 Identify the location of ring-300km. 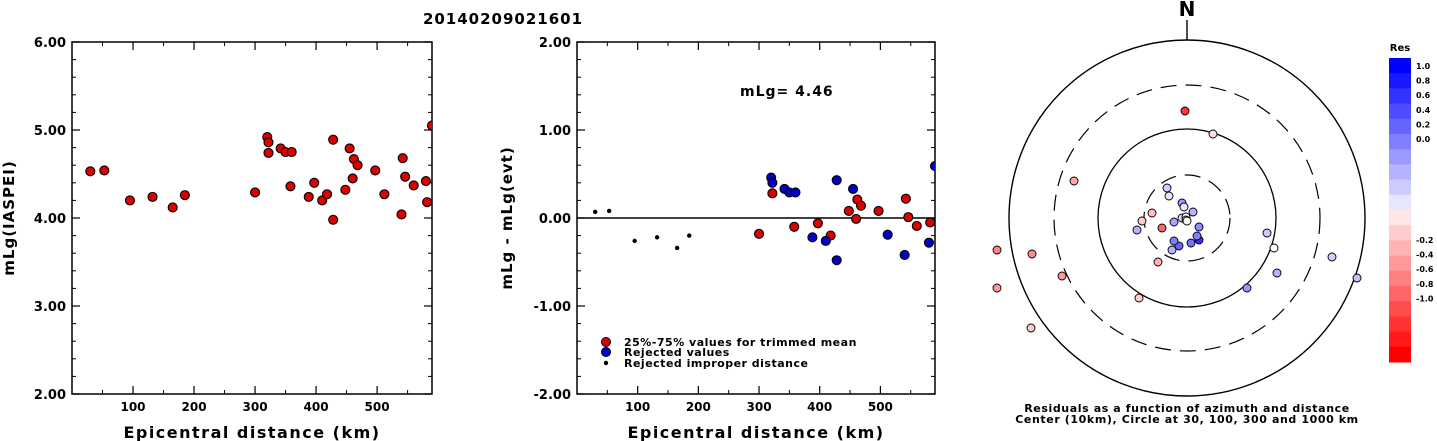
(1187, 218).